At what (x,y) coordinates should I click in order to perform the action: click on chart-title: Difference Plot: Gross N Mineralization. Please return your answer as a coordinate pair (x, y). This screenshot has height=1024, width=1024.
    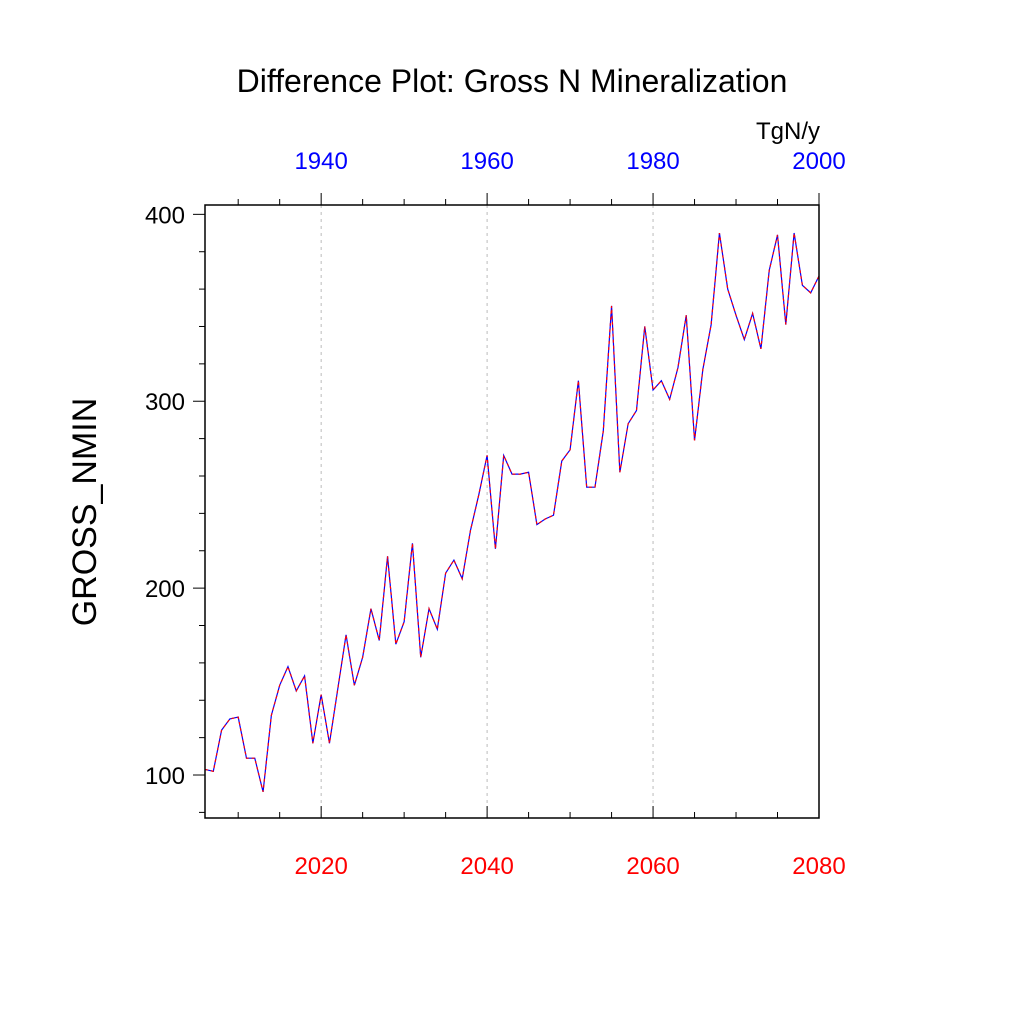
    Looking at the image, I should click on (512, 81).